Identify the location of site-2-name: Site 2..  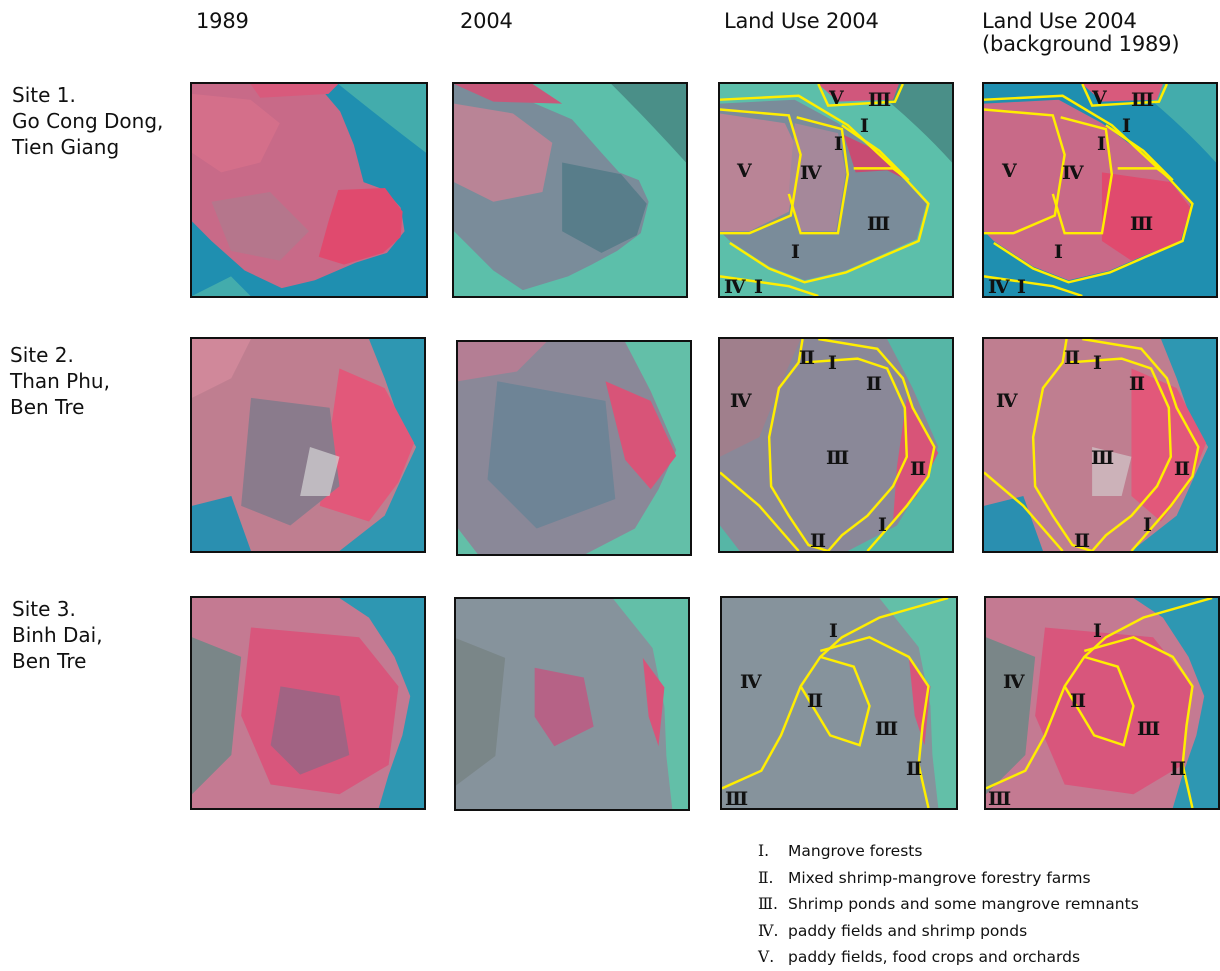
(42, 355).